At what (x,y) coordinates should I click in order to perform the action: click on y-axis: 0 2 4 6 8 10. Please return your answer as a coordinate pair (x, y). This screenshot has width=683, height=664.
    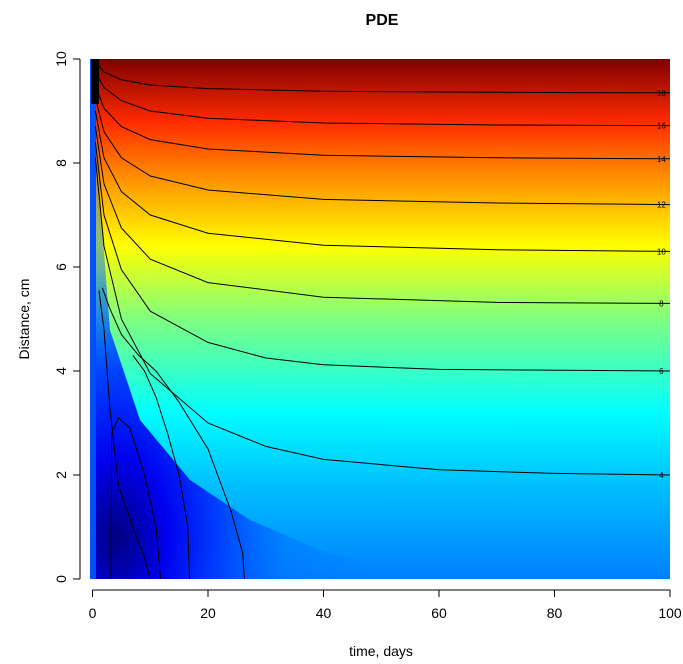
    Looking at the image, I should click on (67, 317).